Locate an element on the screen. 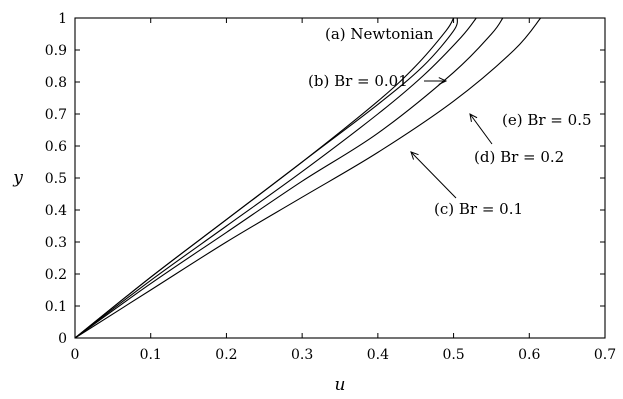 This screenshot has height=399, width=623. x-tick-label: 0.7 is located at coordinates (605, 355).